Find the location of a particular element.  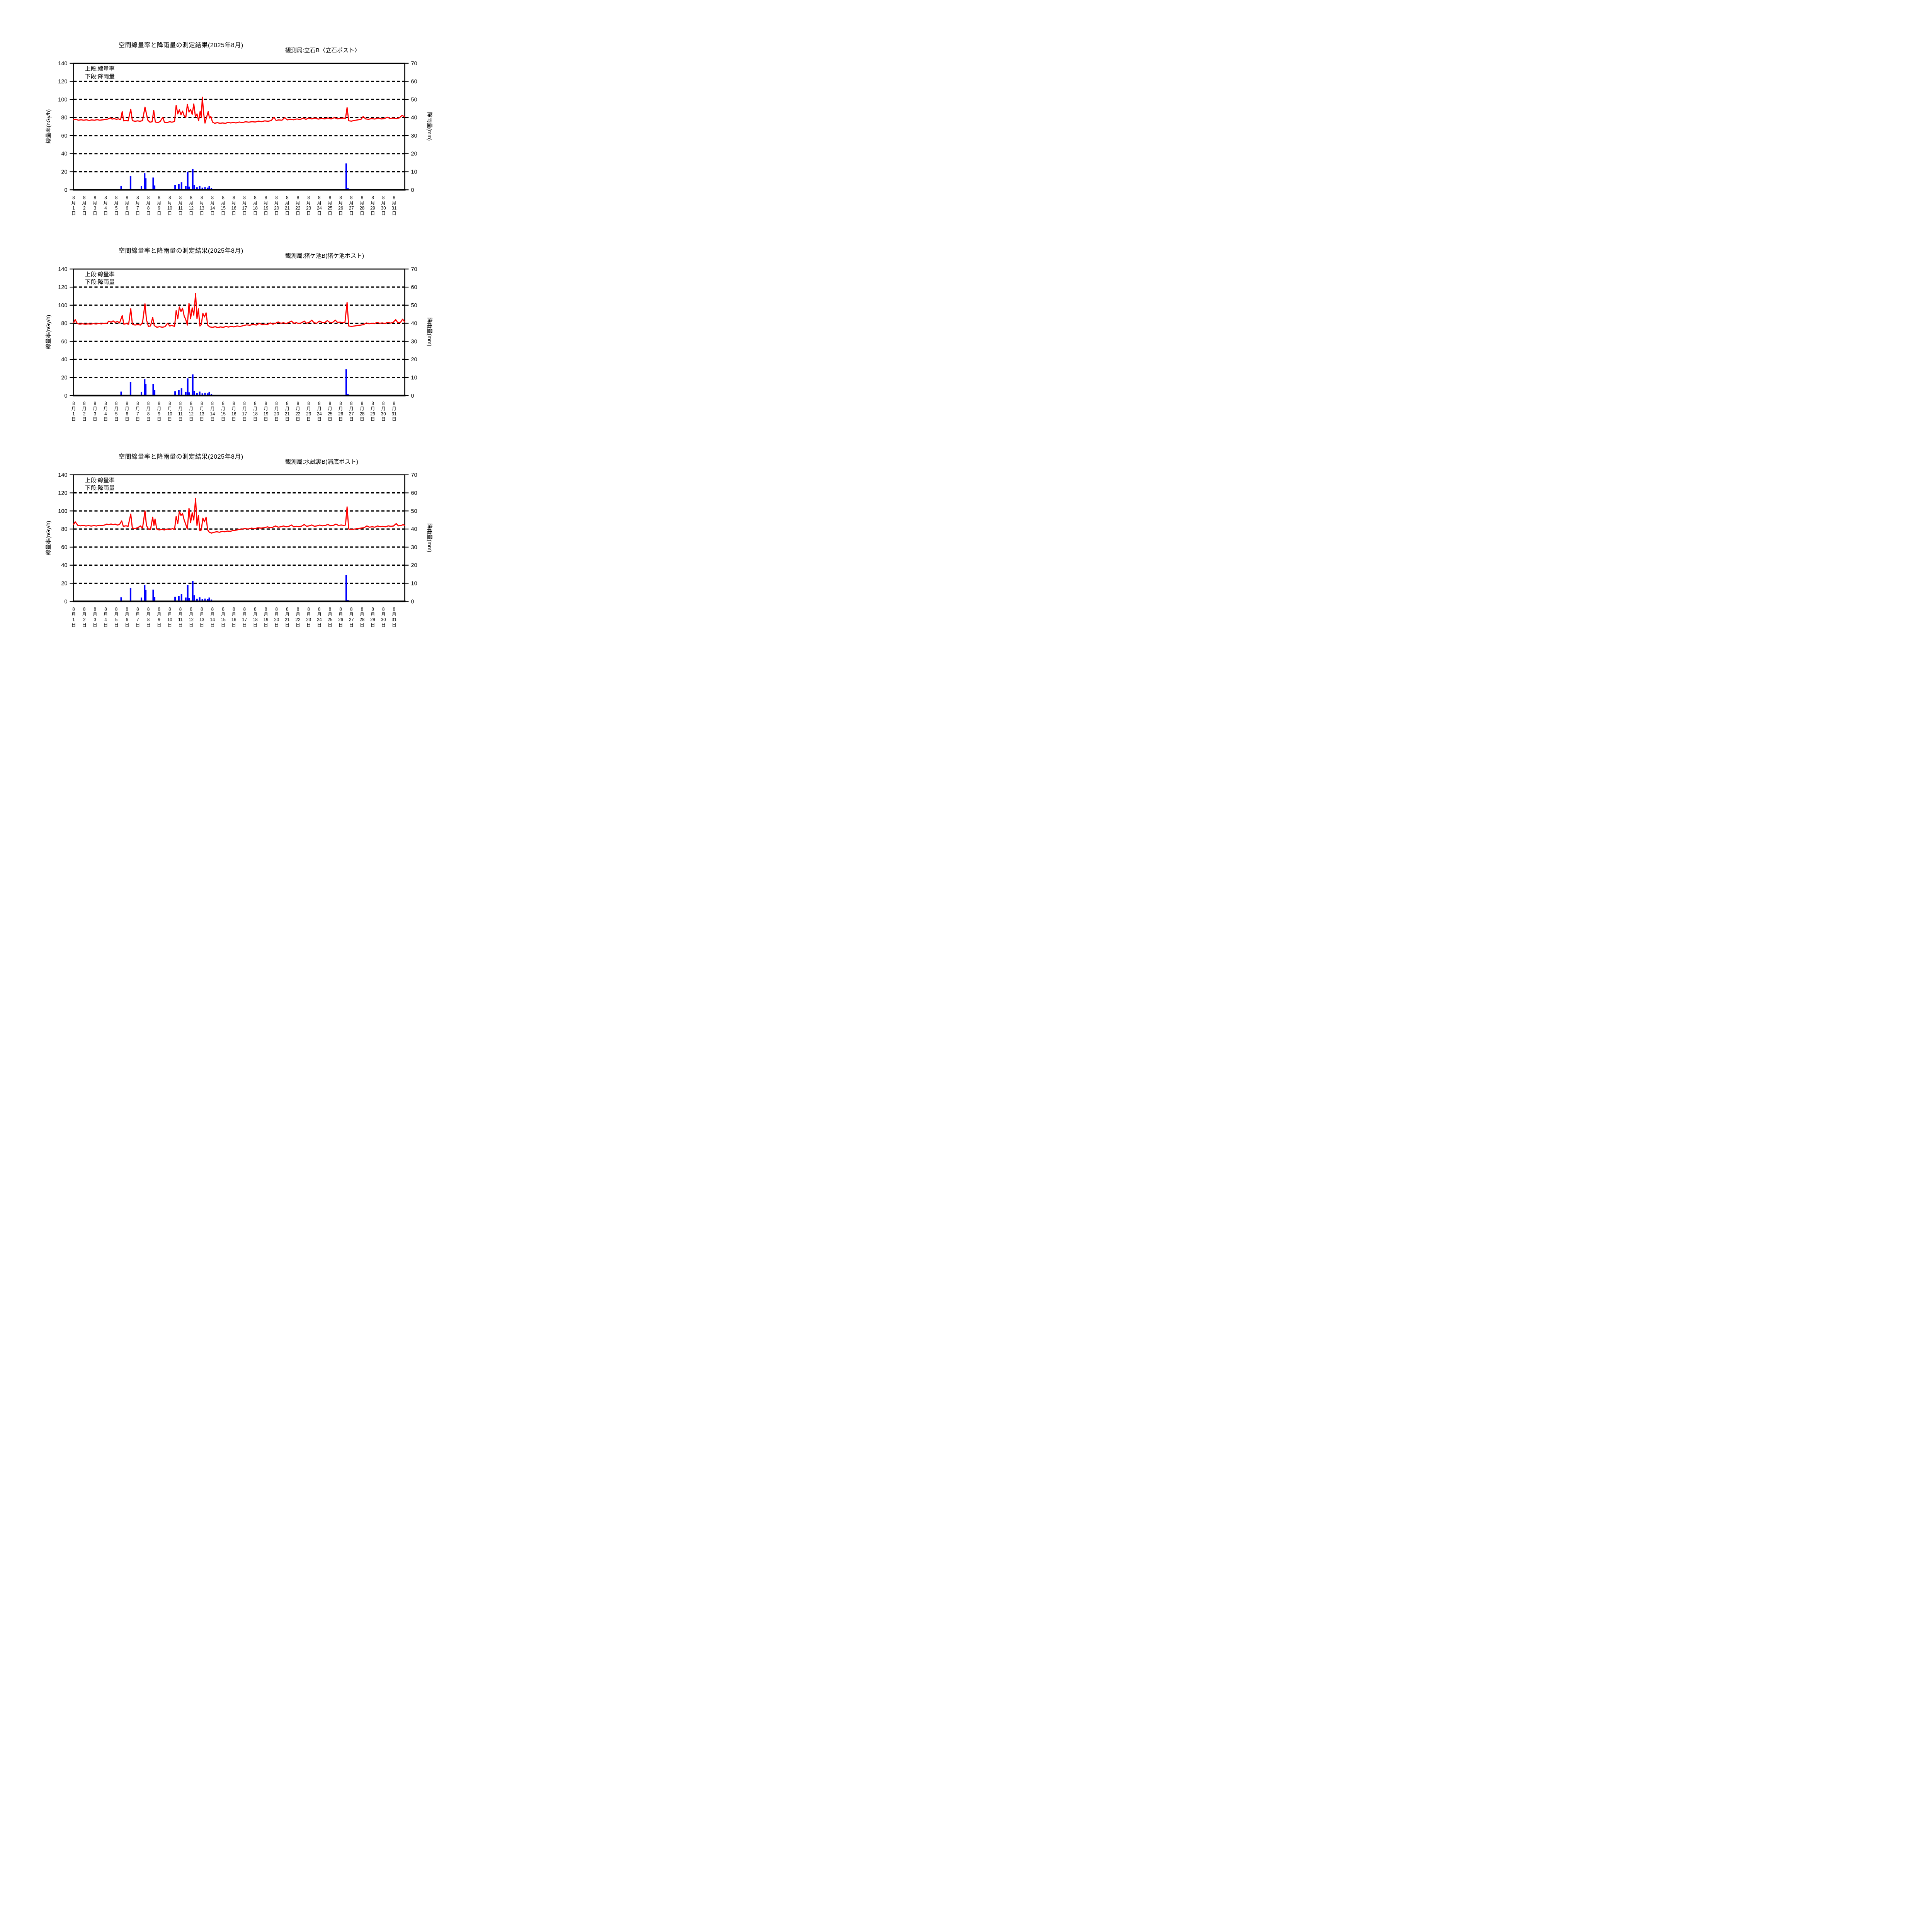

y-right-tick-label: 30 is located at coordinates (414, 136).